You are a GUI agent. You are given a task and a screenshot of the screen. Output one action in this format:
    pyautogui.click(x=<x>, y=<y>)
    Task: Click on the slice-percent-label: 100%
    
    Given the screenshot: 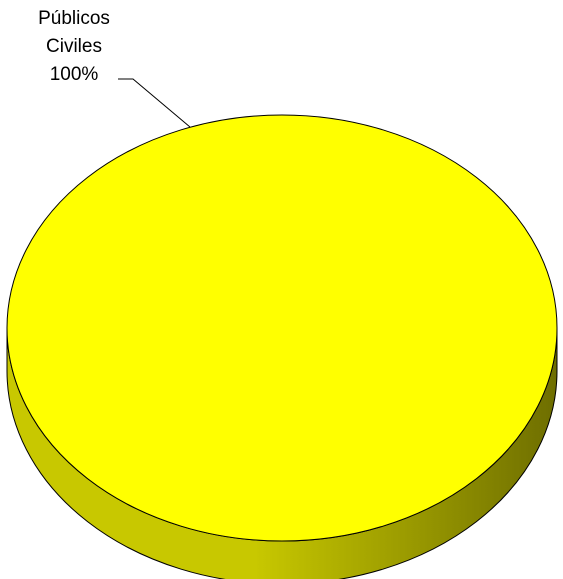 What is the action you would take?
    pyautogui.click(x=74, y=74)
    